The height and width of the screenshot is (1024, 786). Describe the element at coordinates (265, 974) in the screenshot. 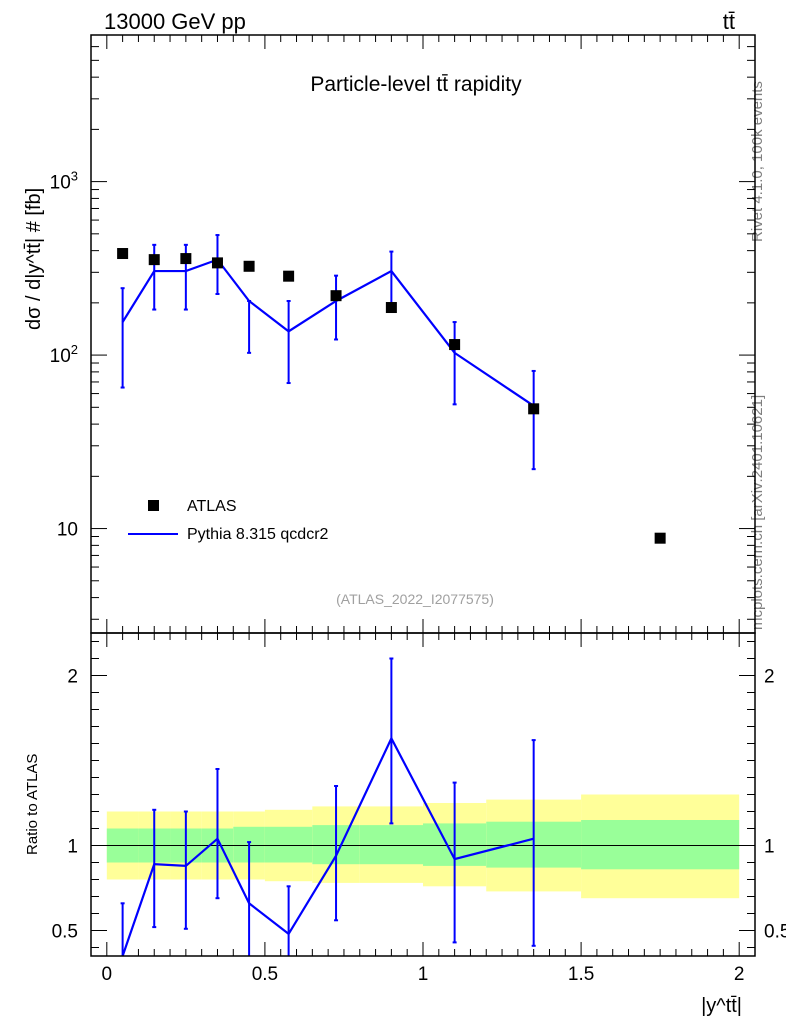

I see `x-tick-label: 0.5` at that location.